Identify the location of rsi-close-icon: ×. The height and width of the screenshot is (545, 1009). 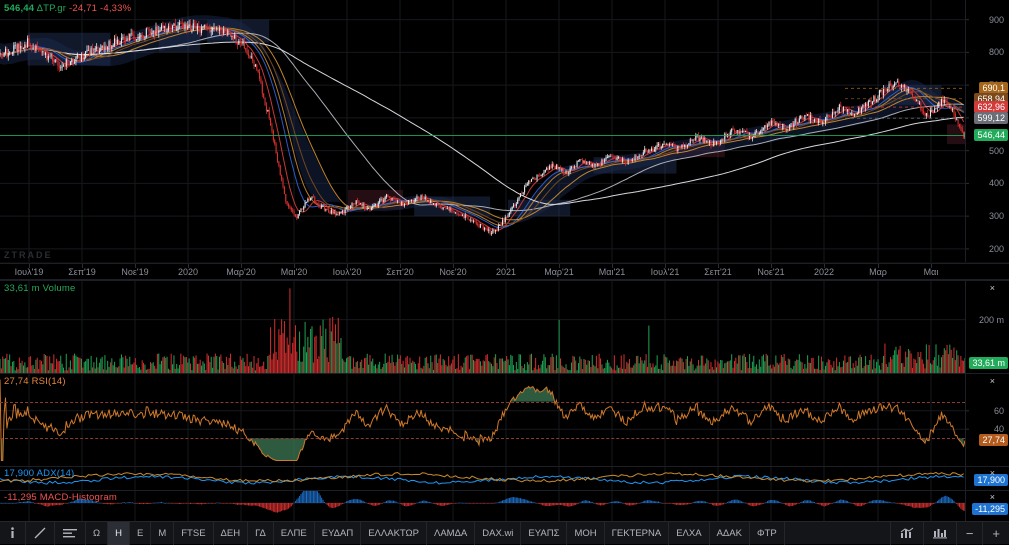
(992, 381).